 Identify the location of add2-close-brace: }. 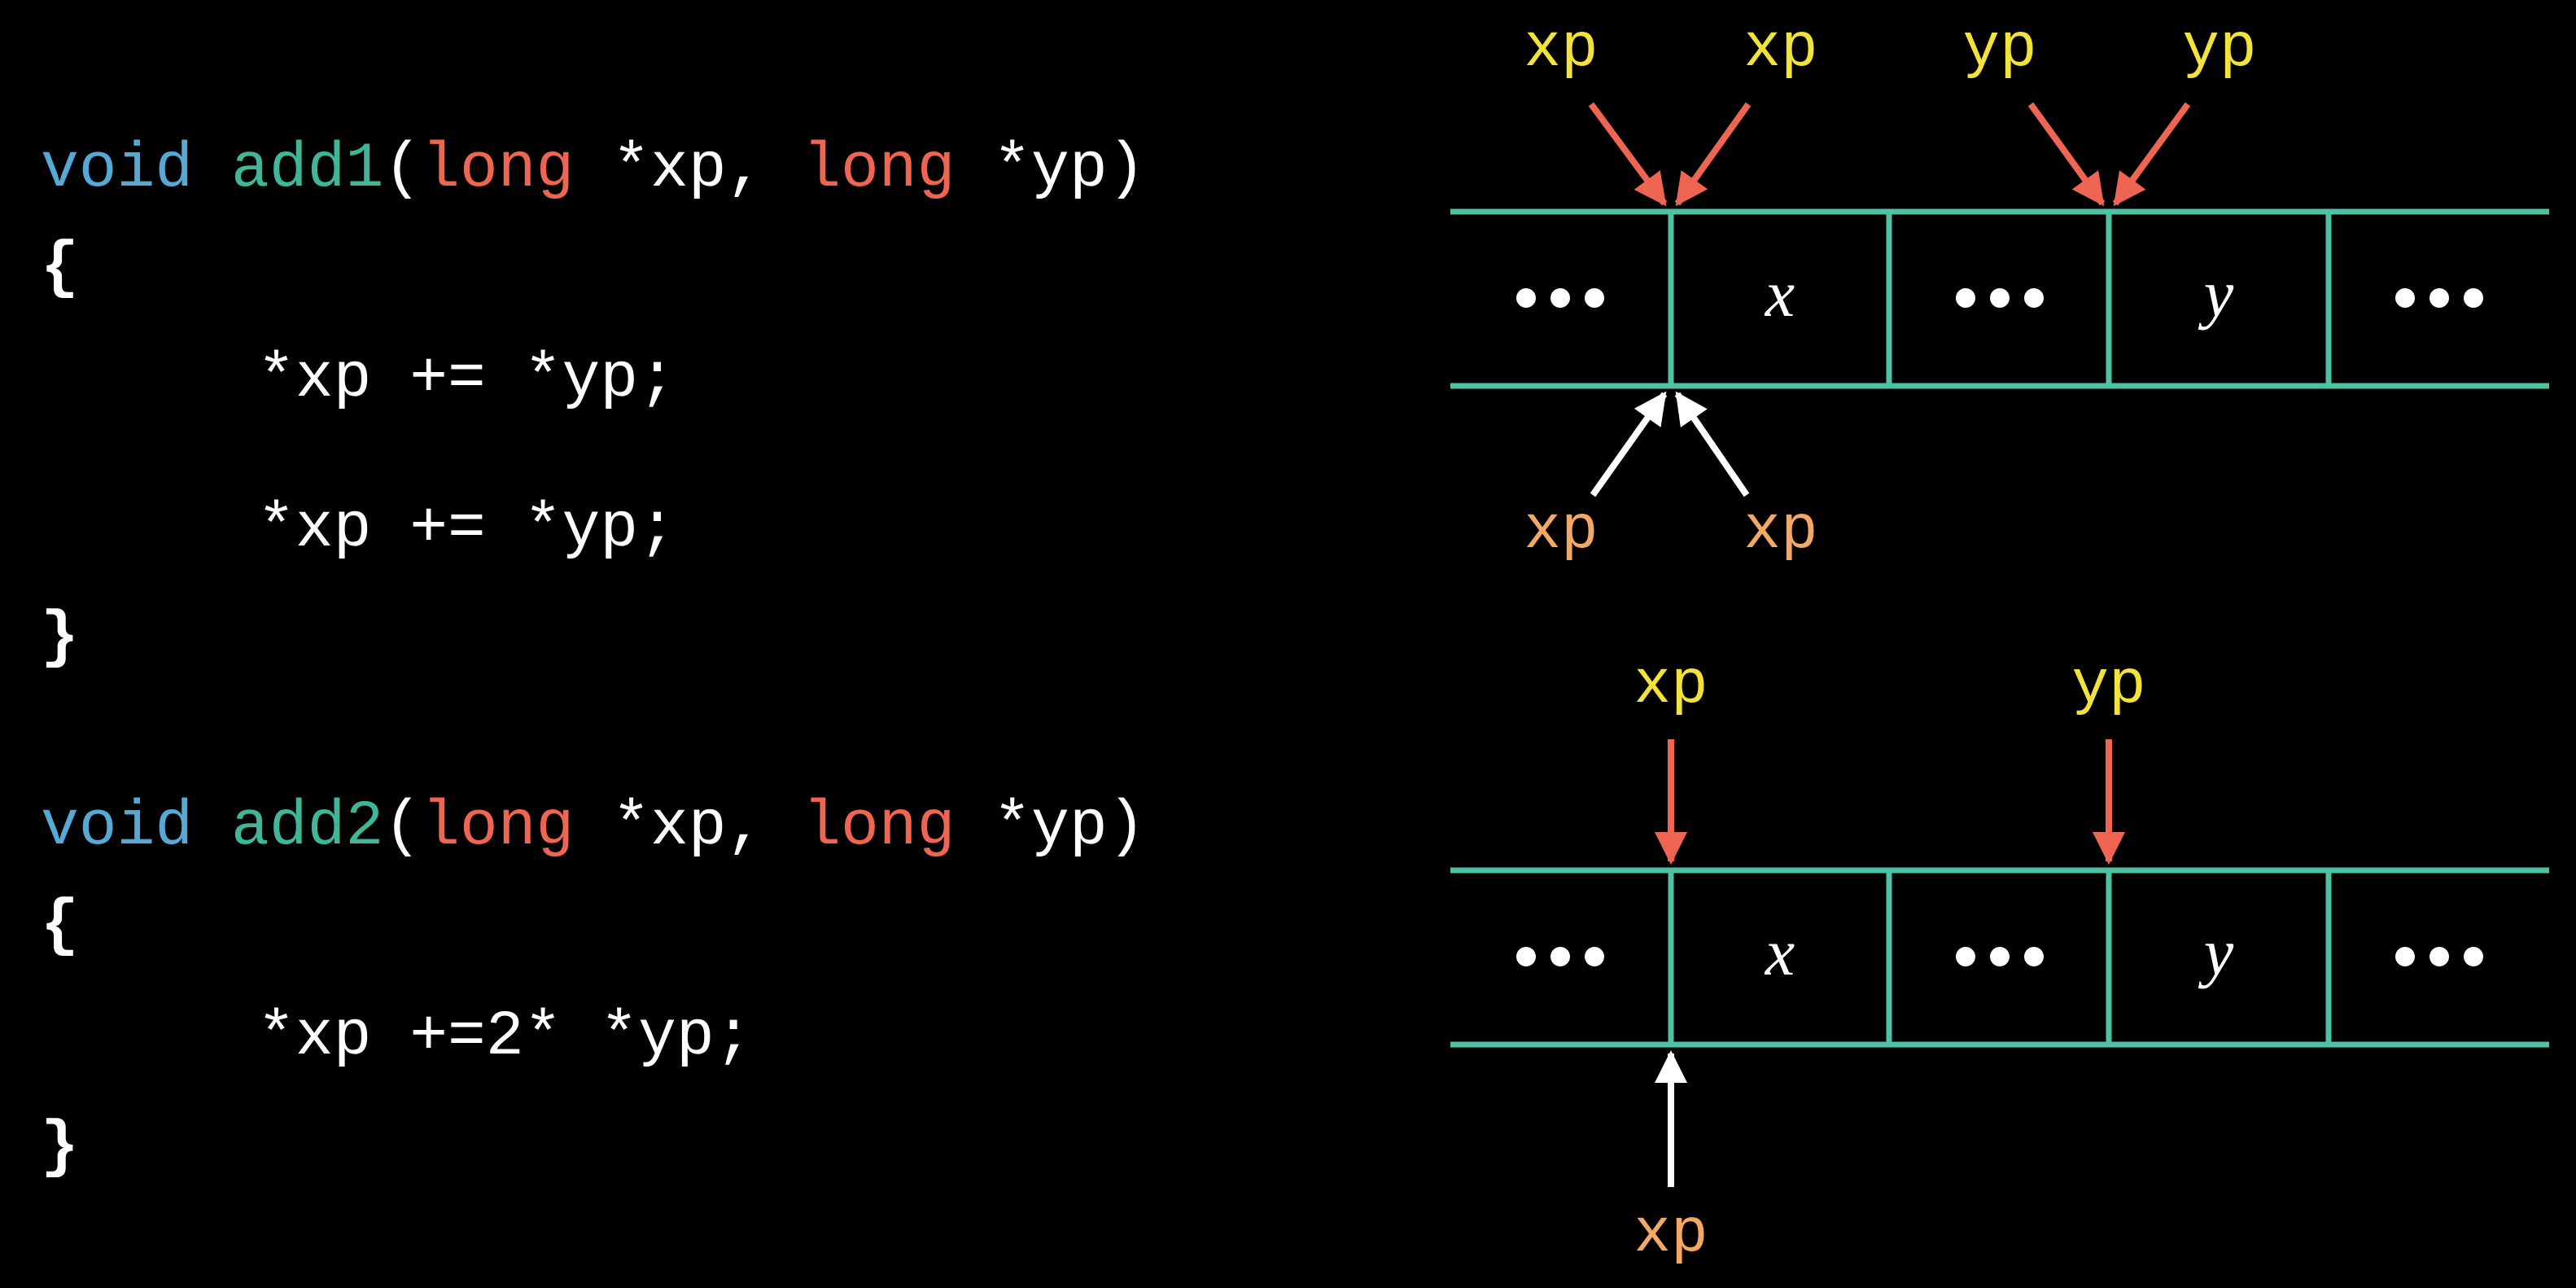
(60, 1148).